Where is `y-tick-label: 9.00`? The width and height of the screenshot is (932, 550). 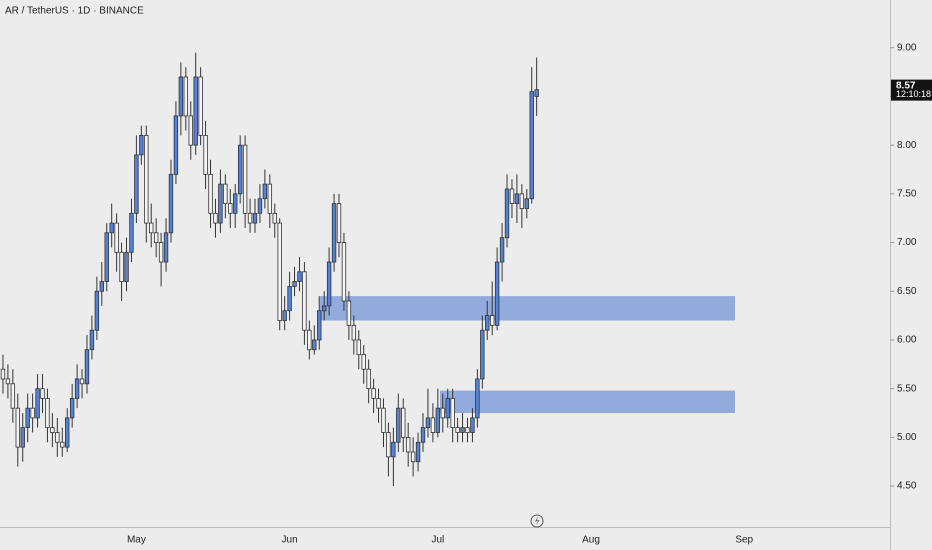 y-tick-label: 9.00 is located at coordinates (907, 47).